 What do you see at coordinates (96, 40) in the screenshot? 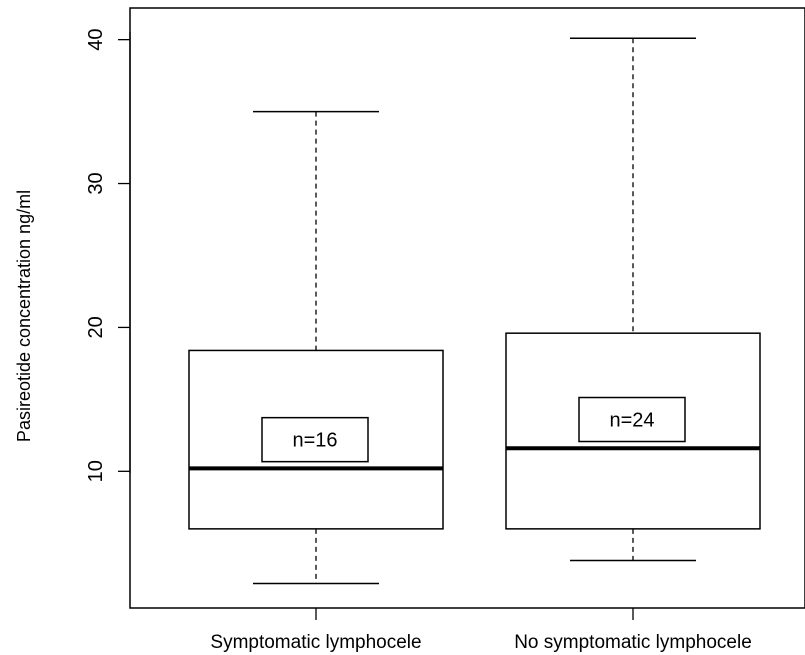
I see `y-tick-label: 40` at bounding box center [96, 40].